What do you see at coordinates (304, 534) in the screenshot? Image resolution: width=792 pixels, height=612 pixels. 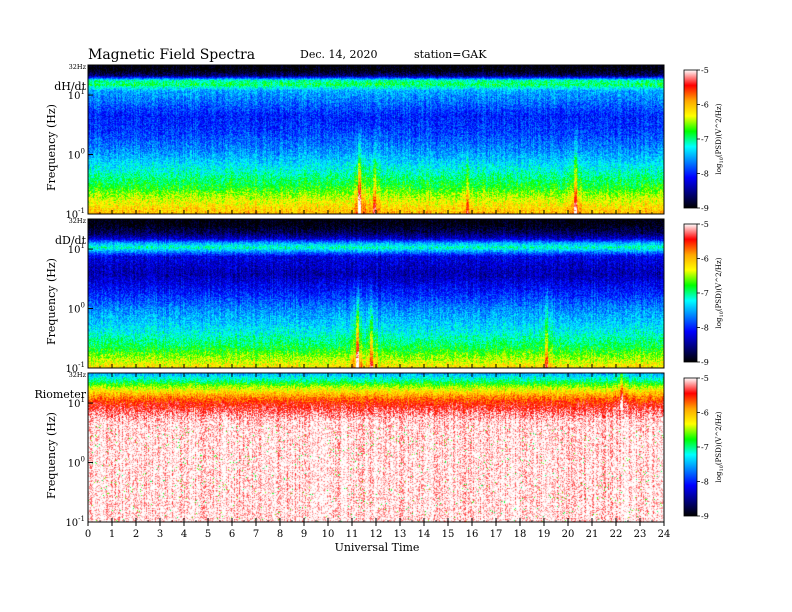 I see `x-tick-label: 9` at bounding box center [304, 534].